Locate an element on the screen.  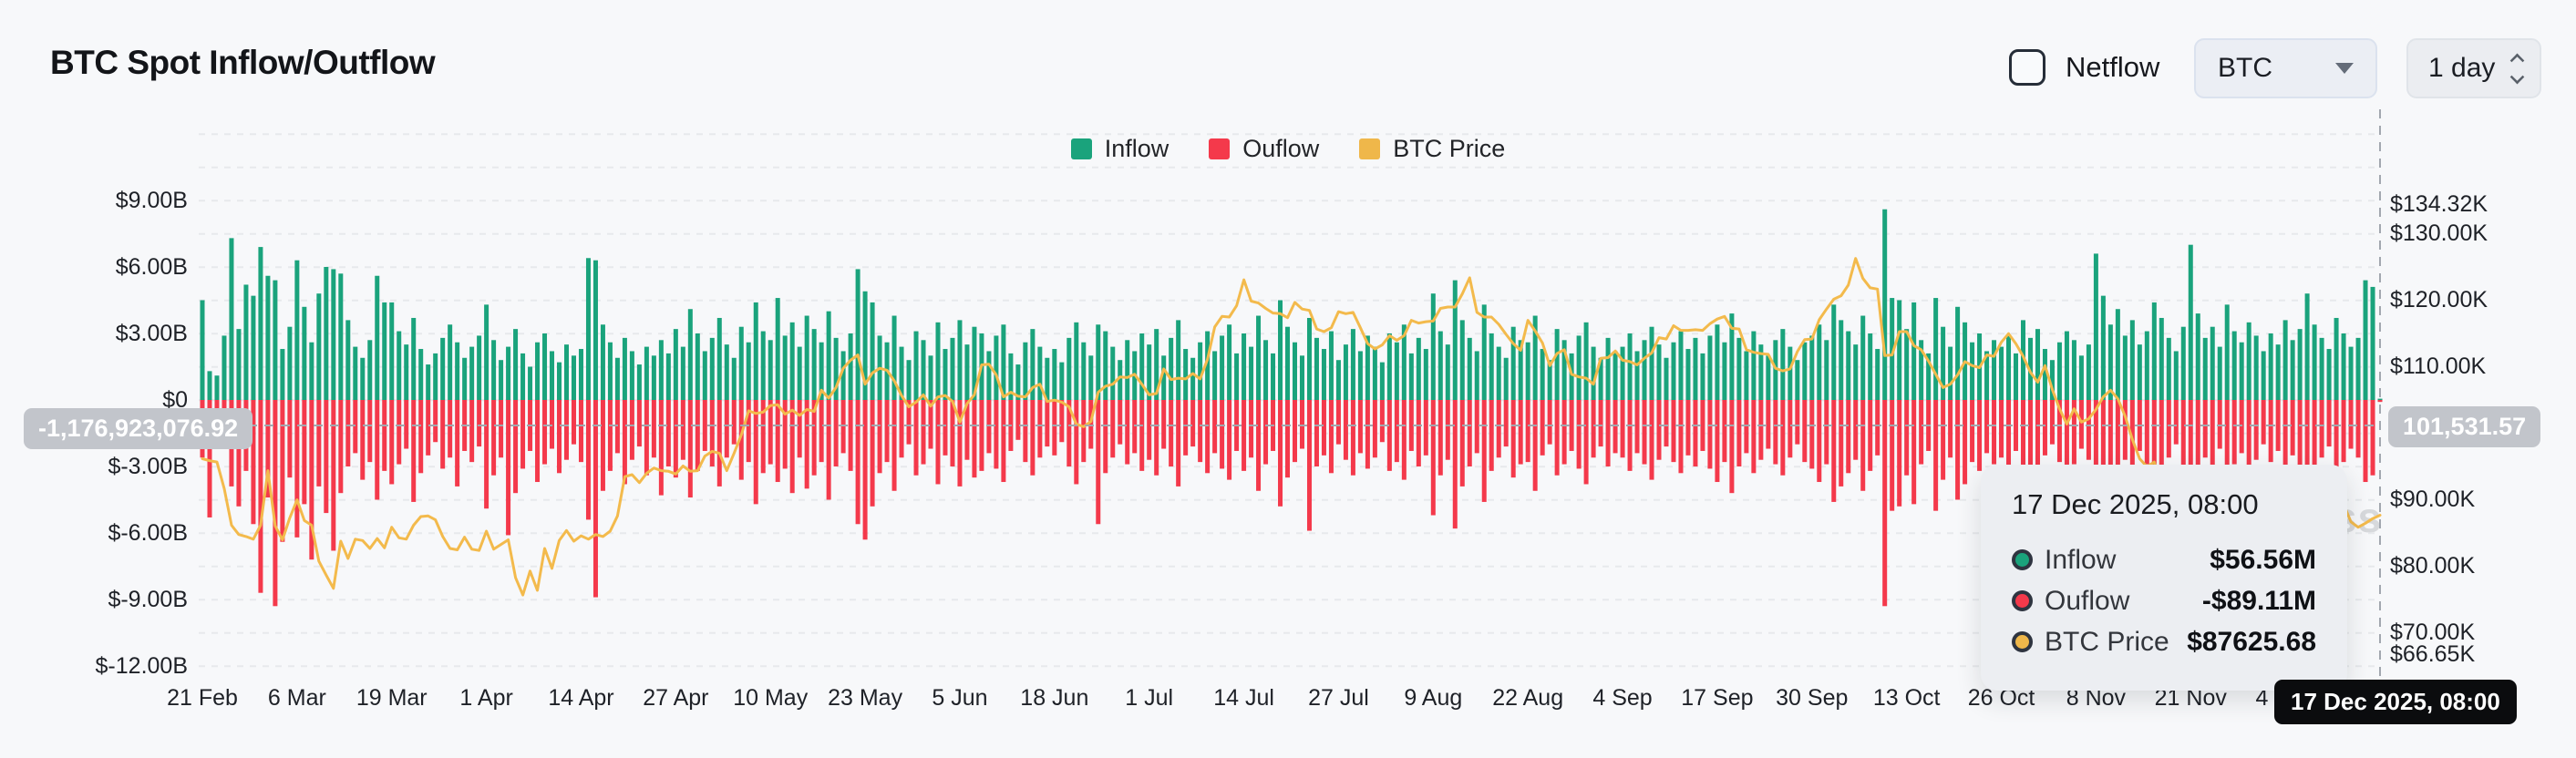
legend-item: Inflow is located at coordinates (1119, 149).